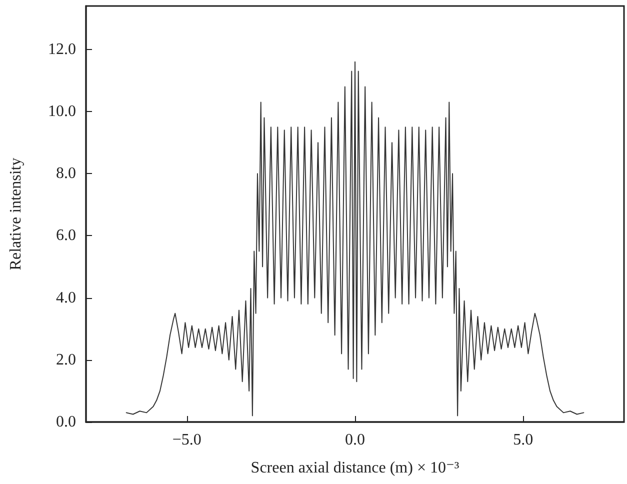 This screenshot has height=484, width=627. I want to click on y-tick-label: 2.0, so click(66, 359).